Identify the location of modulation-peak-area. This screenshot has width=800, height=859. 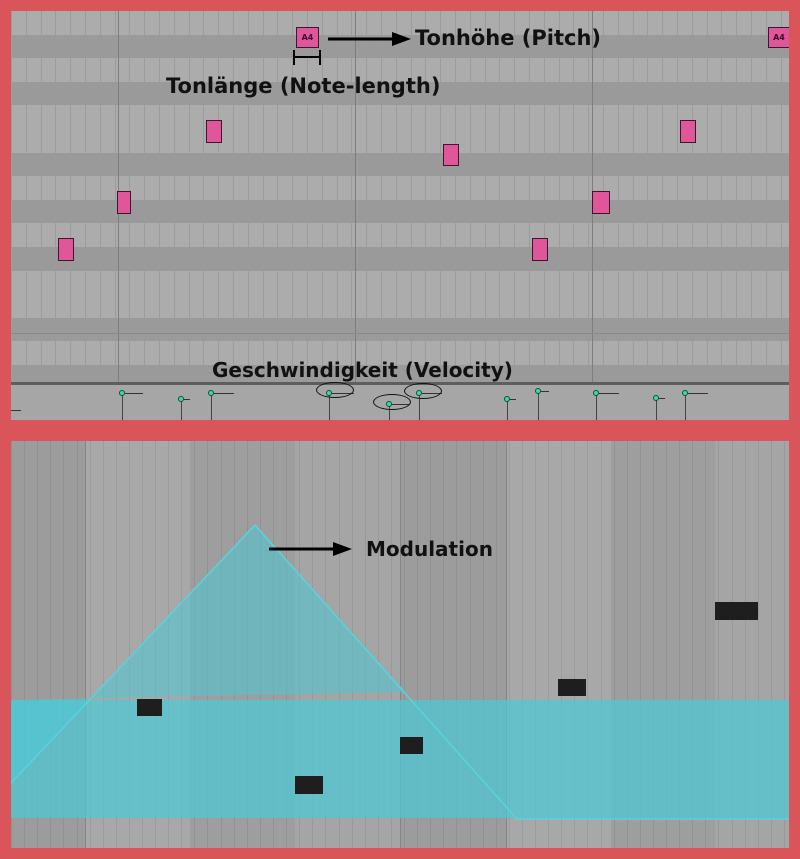
(208, 654).